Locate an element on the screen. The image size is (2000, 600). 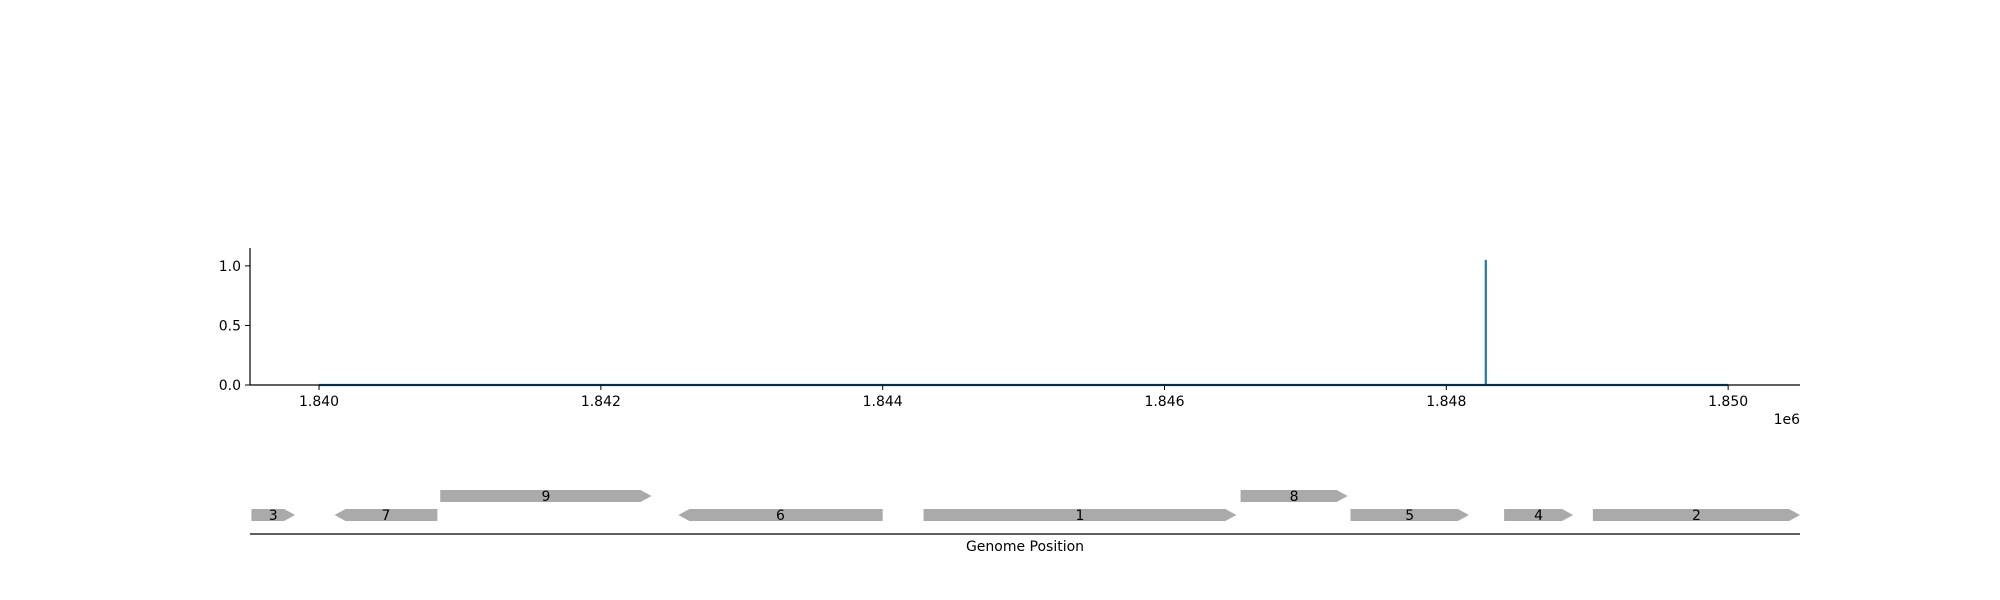
gene-label: 2 is located at coordinates (1696, 516).